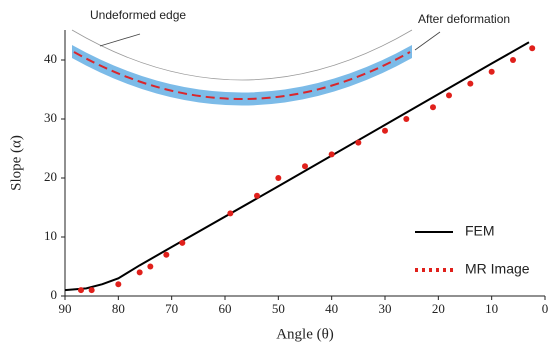  I want to click on x-tick-label: 70, so click(171, 308).